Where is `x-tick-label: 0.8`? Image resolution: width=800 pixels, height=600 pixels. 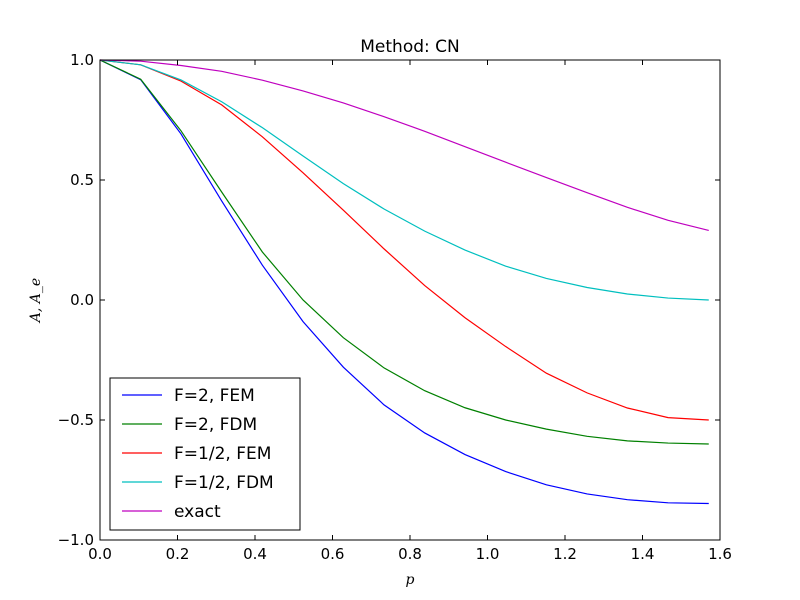
x-tick-label: 0.8 is located at coordinates (410, 554).